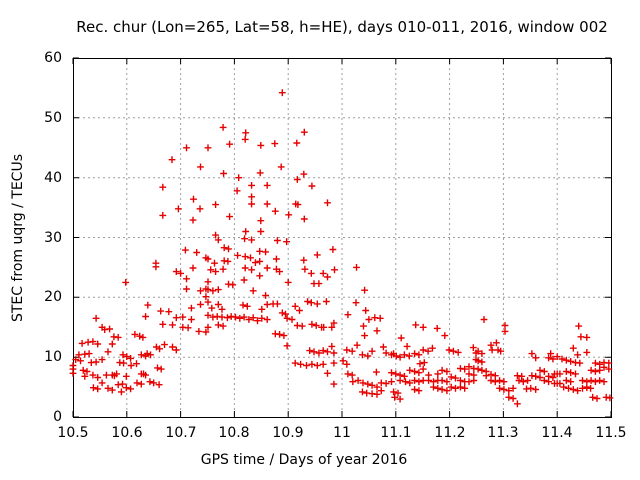  What do you see at coordinates (53, 118) in the screenshot?
I see `y-tick-label: 50` at bounding box center [53, 118].